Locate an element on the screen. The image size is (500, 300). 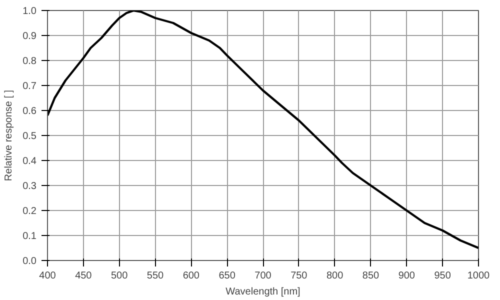
x-tick-label: 800 is located at coordinates (335, 276).